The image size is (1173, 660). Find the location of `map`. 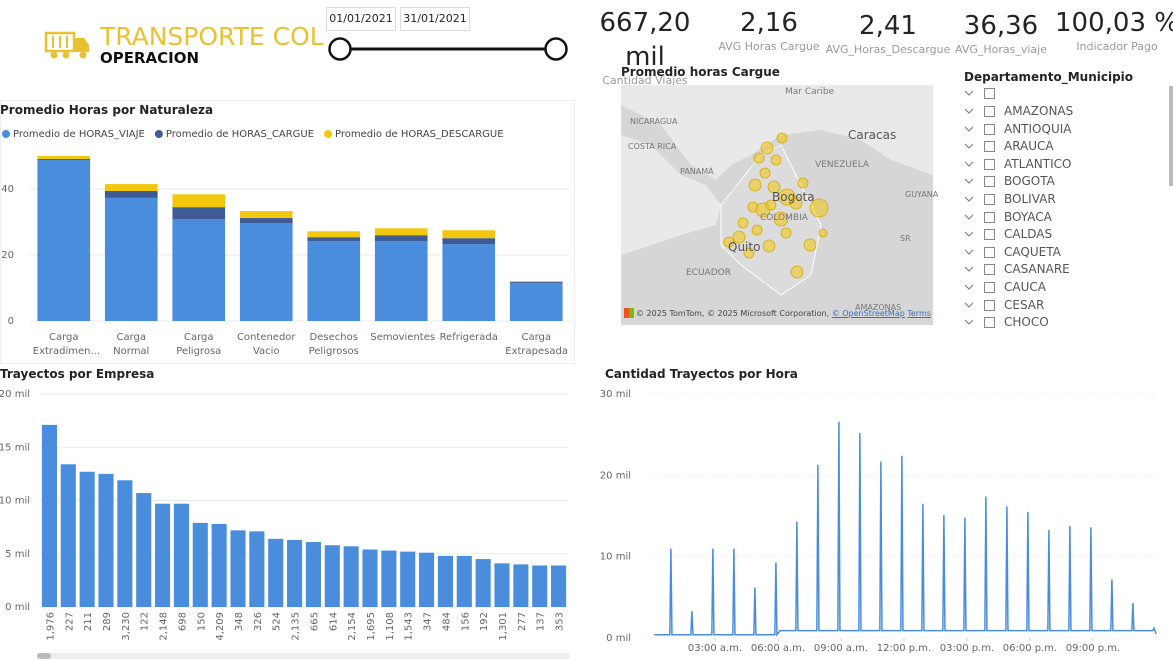

map is located at coordinates (777, 205).